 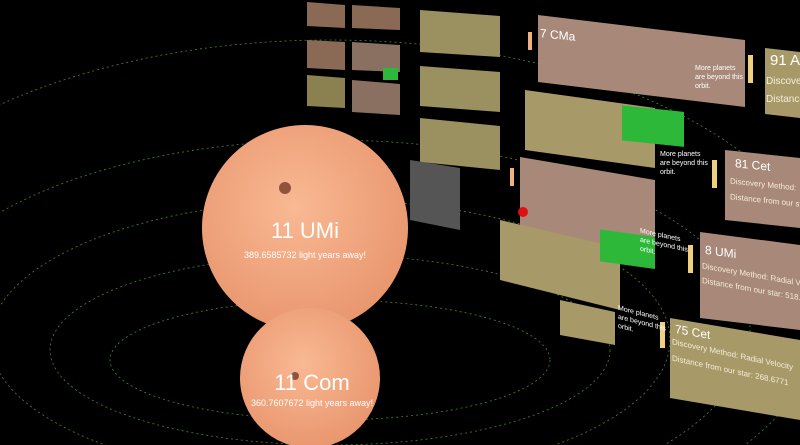 What do you see at coordinates (783, 99) in the screenshot?
I see `panel-text: Distance` at bounding box center [783, 99].